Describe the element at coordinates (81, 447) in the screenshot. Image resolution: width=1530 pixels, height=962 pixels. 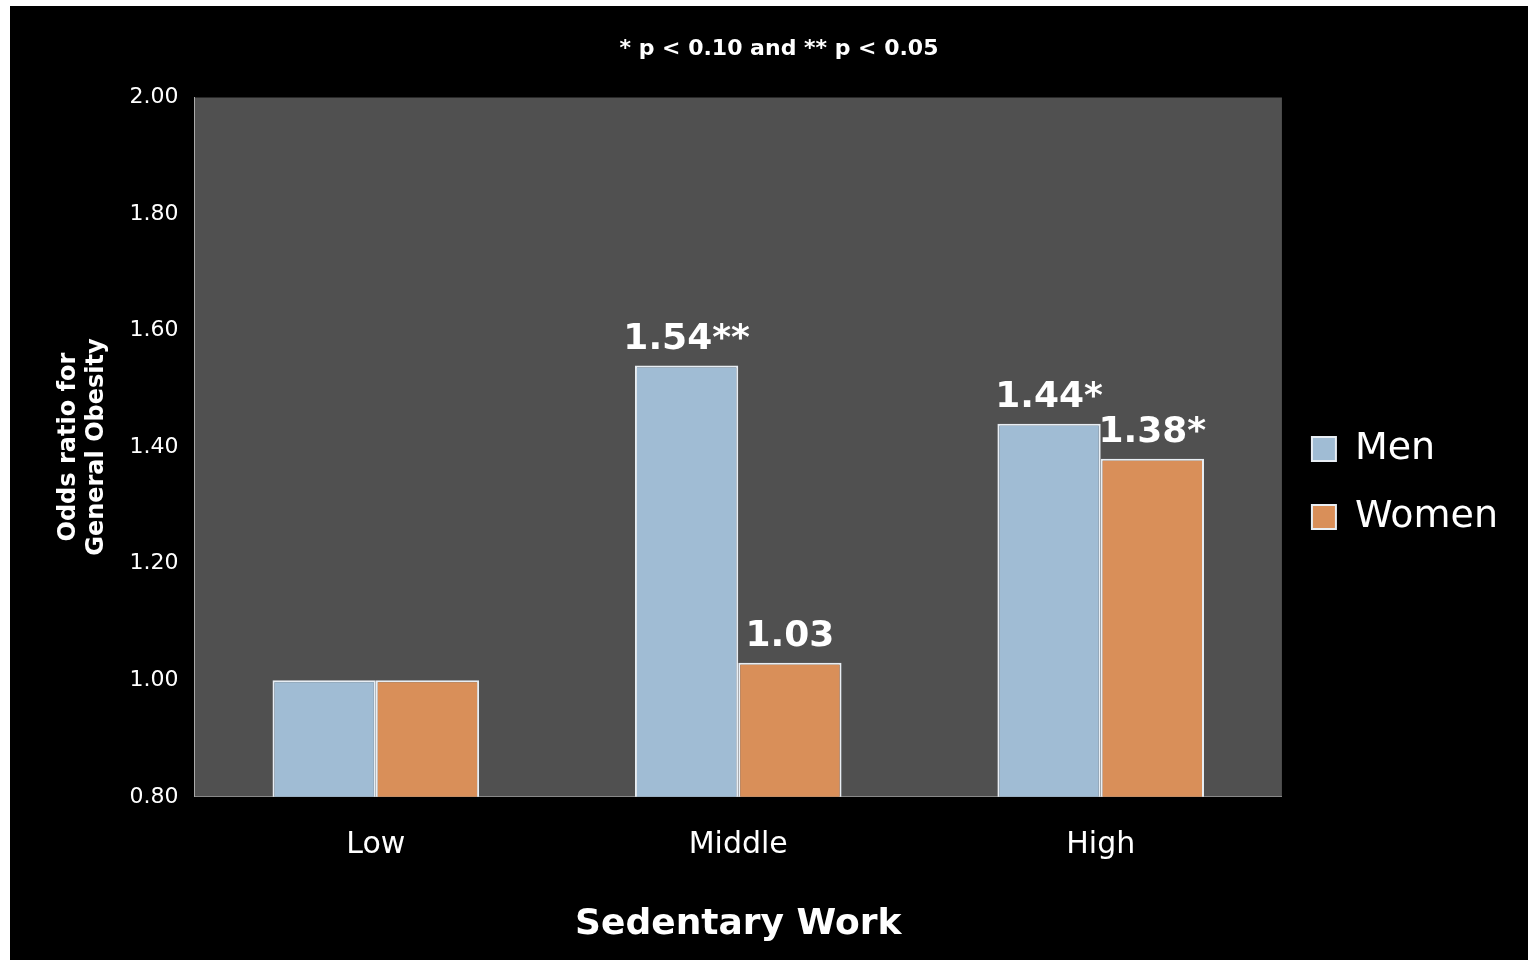
I see `y-axis-title: Odds ratio for General Obesity` at that location.